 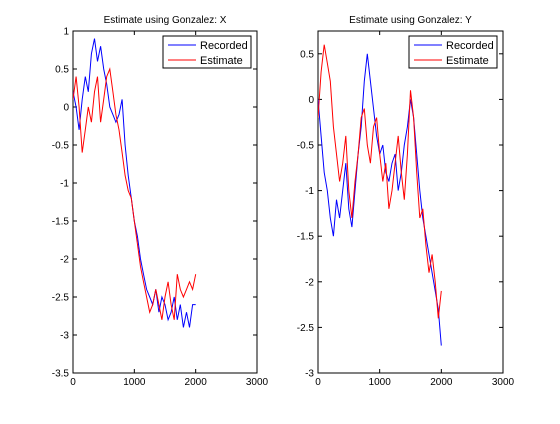 I want to click on y-tick-label: -3.5, so click(x=61, y=374).